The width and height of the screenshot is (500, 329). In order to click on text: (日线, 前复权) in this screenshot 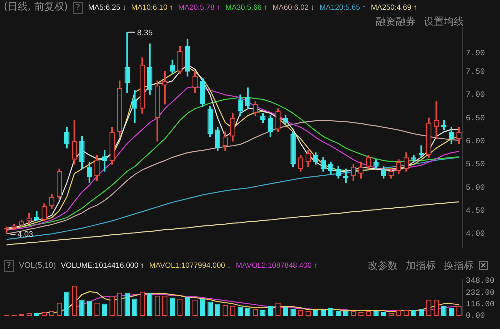, I will do `click(36, 7)`.